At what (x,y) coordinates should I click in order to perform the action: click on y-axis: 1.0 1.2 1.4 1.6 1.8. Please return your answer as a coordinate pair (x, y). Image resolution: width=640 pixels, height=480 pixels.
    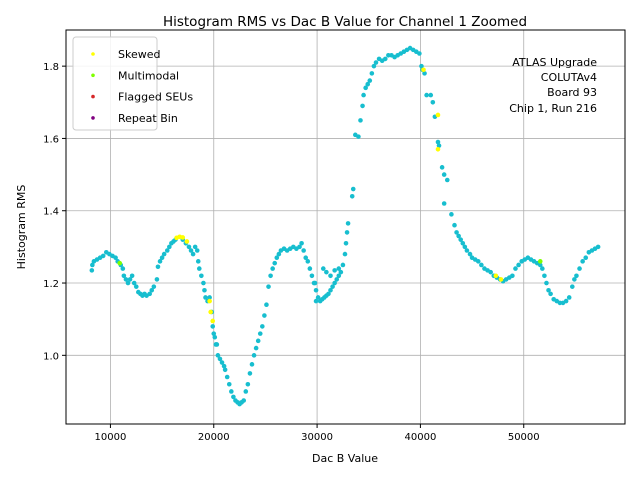
    Looking at the image, I should click on (54, 212).